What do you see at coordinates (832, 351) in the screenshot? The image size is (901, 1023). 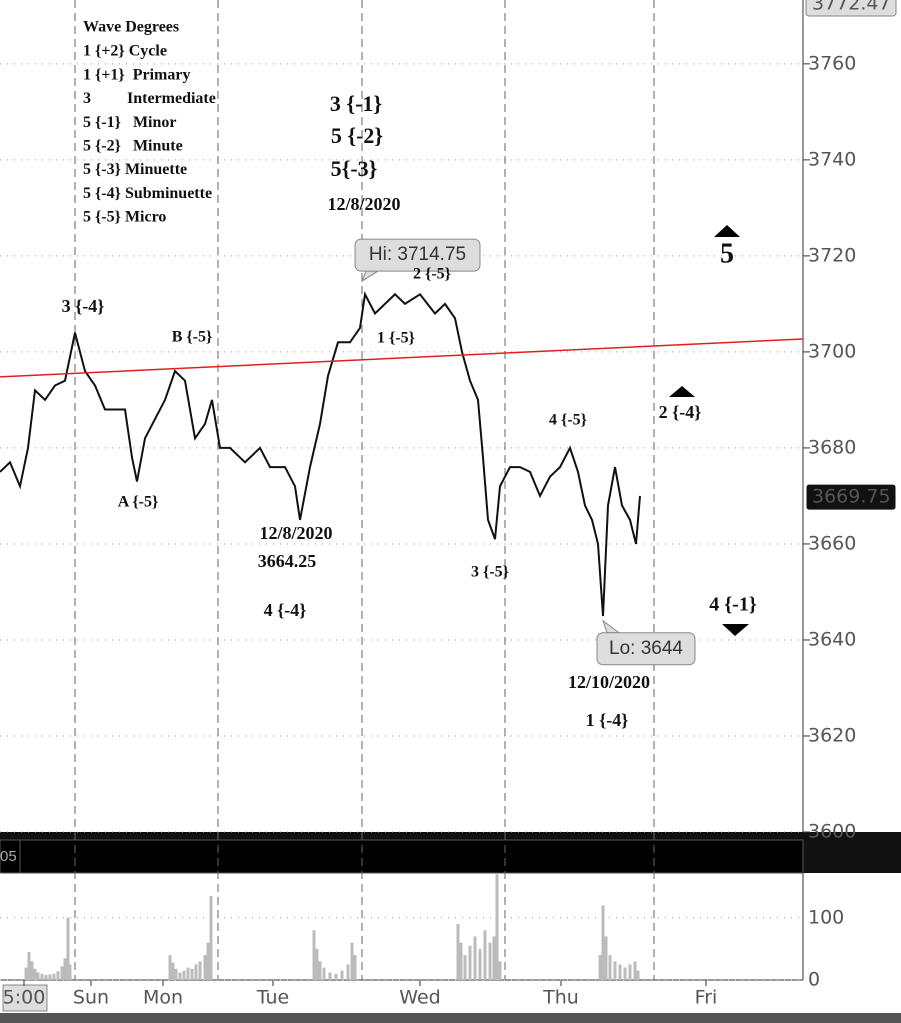 I see `y-tick-label: 3700` at bounding box center [832, 351].